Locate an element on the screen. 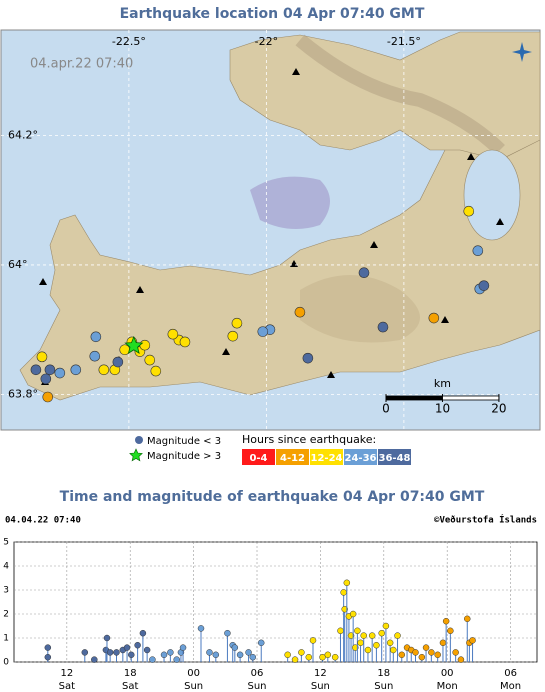  lon-label: -22° is located at coordinates (266, 41).